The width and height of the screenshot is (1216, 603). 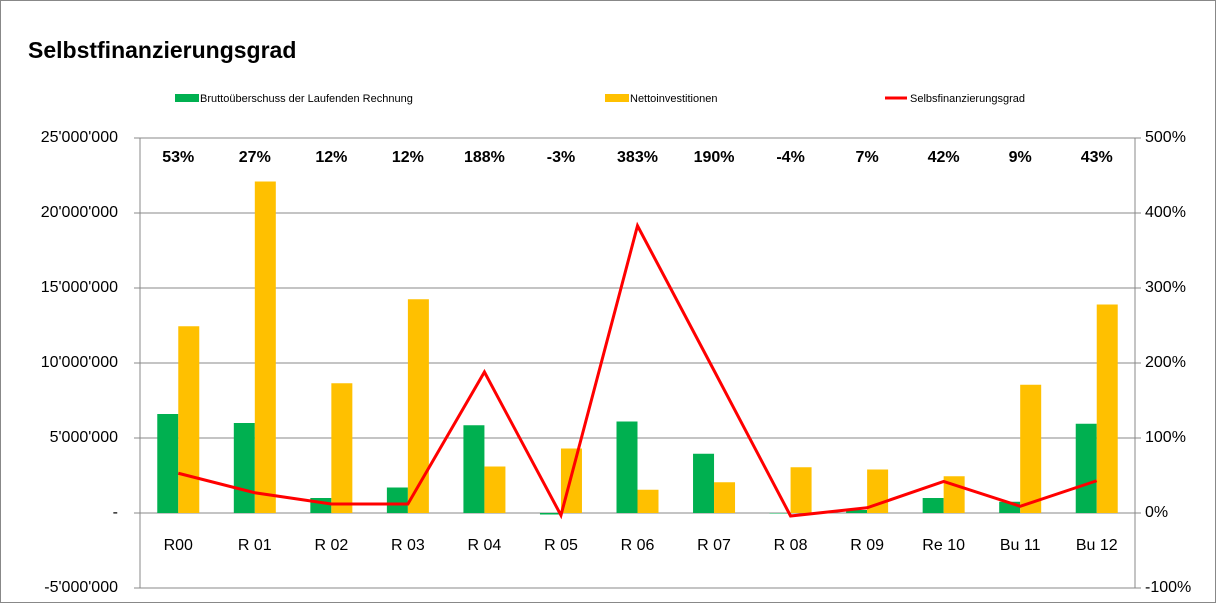 I want to click on data-label: 43%, so click(x=1097, y=157).